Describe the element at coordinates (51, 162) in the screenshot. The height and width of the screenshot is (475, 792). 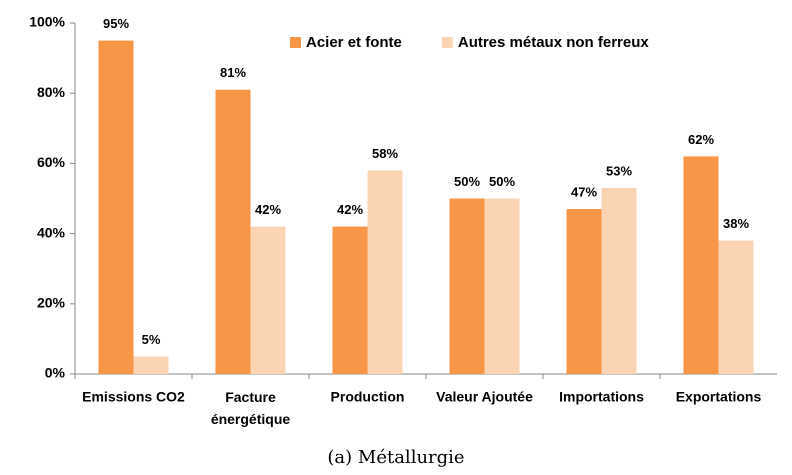
I see `y-tick-label: 60%` at that location.